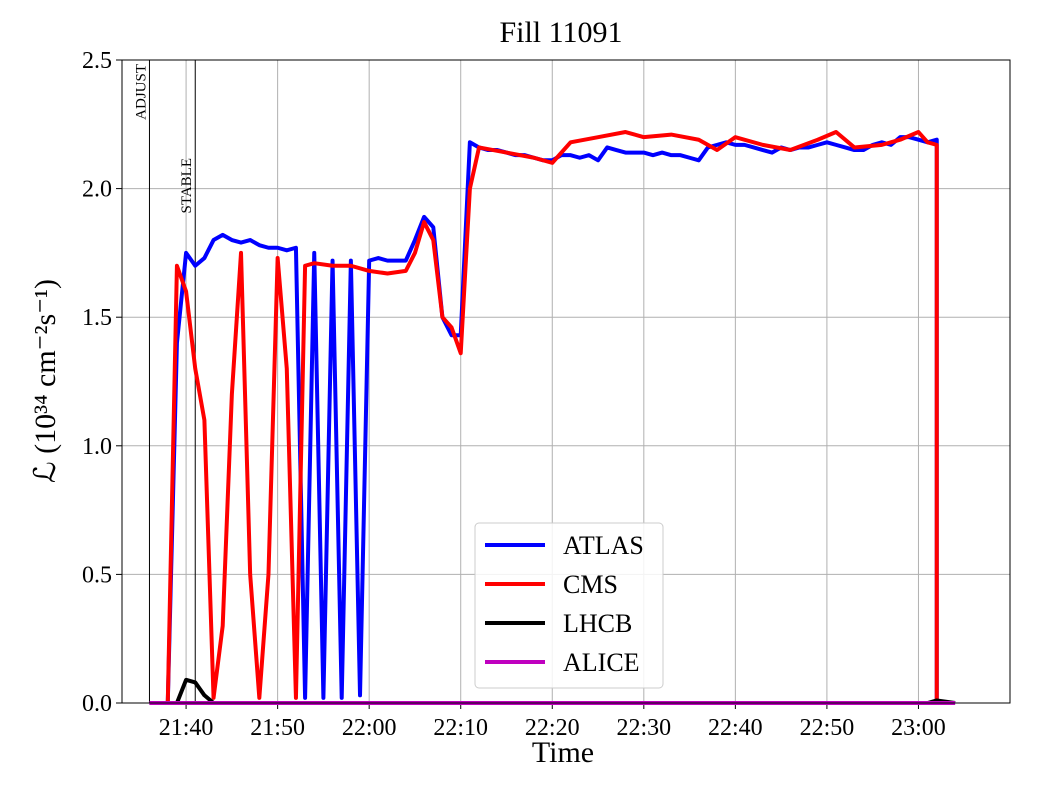 The height and width of the screenshot is (805, 1040). Describe the element at coordinates (97, 575) in the screenshot. I see `y-tick-label: 0.5` at that location.